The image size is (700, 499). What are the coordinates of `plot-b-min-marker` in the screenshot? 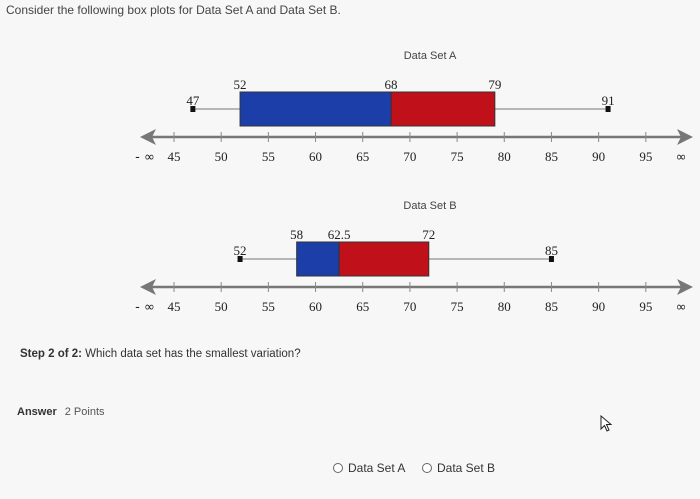 It's located at (240, 259).